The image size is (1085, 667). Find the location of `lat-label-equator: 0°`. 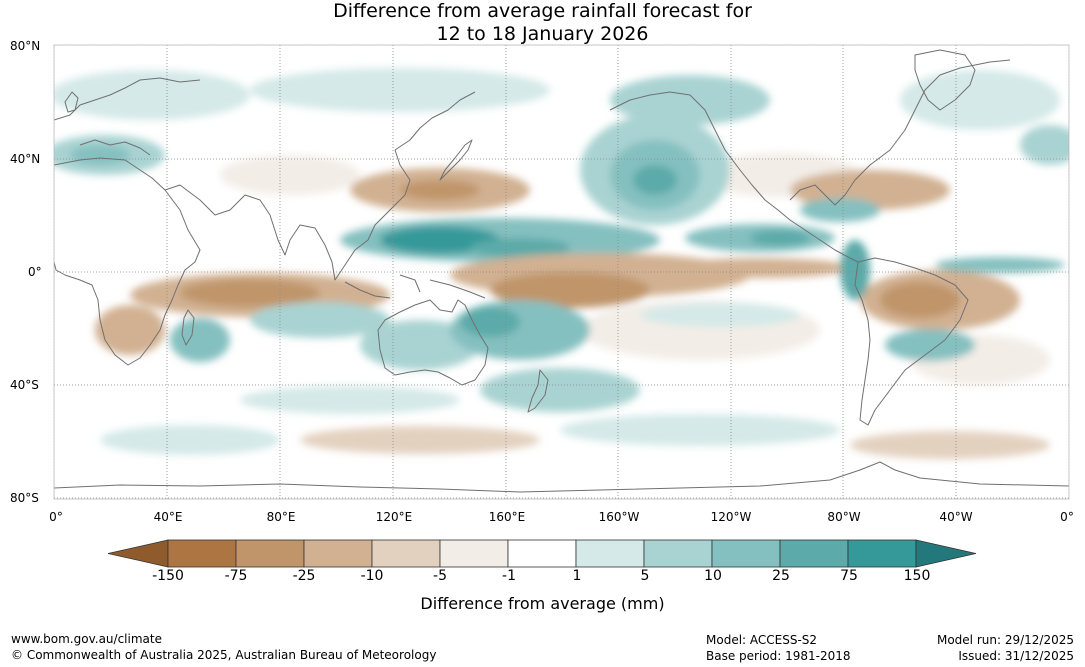

lat-label-equator: 0° is located at coordinates (35, 272).